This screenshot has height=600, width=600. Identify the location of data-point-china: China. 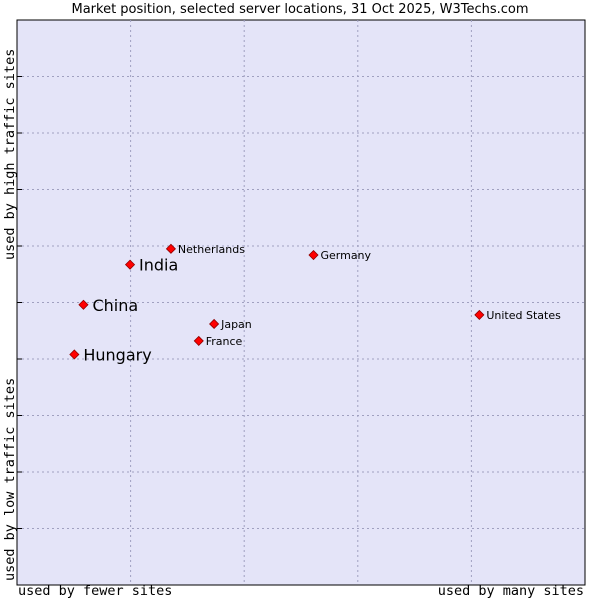
(108, 305).